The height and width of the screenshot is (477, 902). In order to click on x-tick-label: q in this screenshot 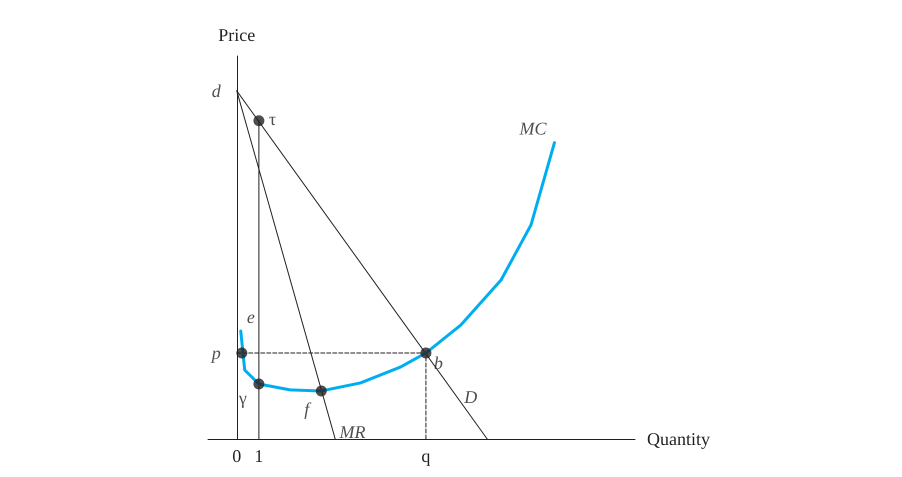, I will do `click(425, 456)`.